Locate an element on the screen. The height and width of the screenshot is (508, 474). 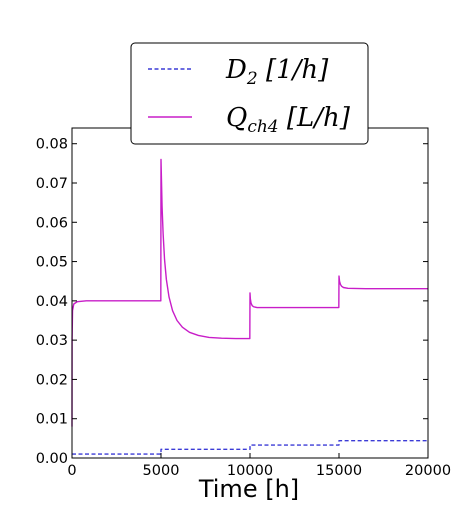
legend-label-main: Q is located at coordinates (236, 118).